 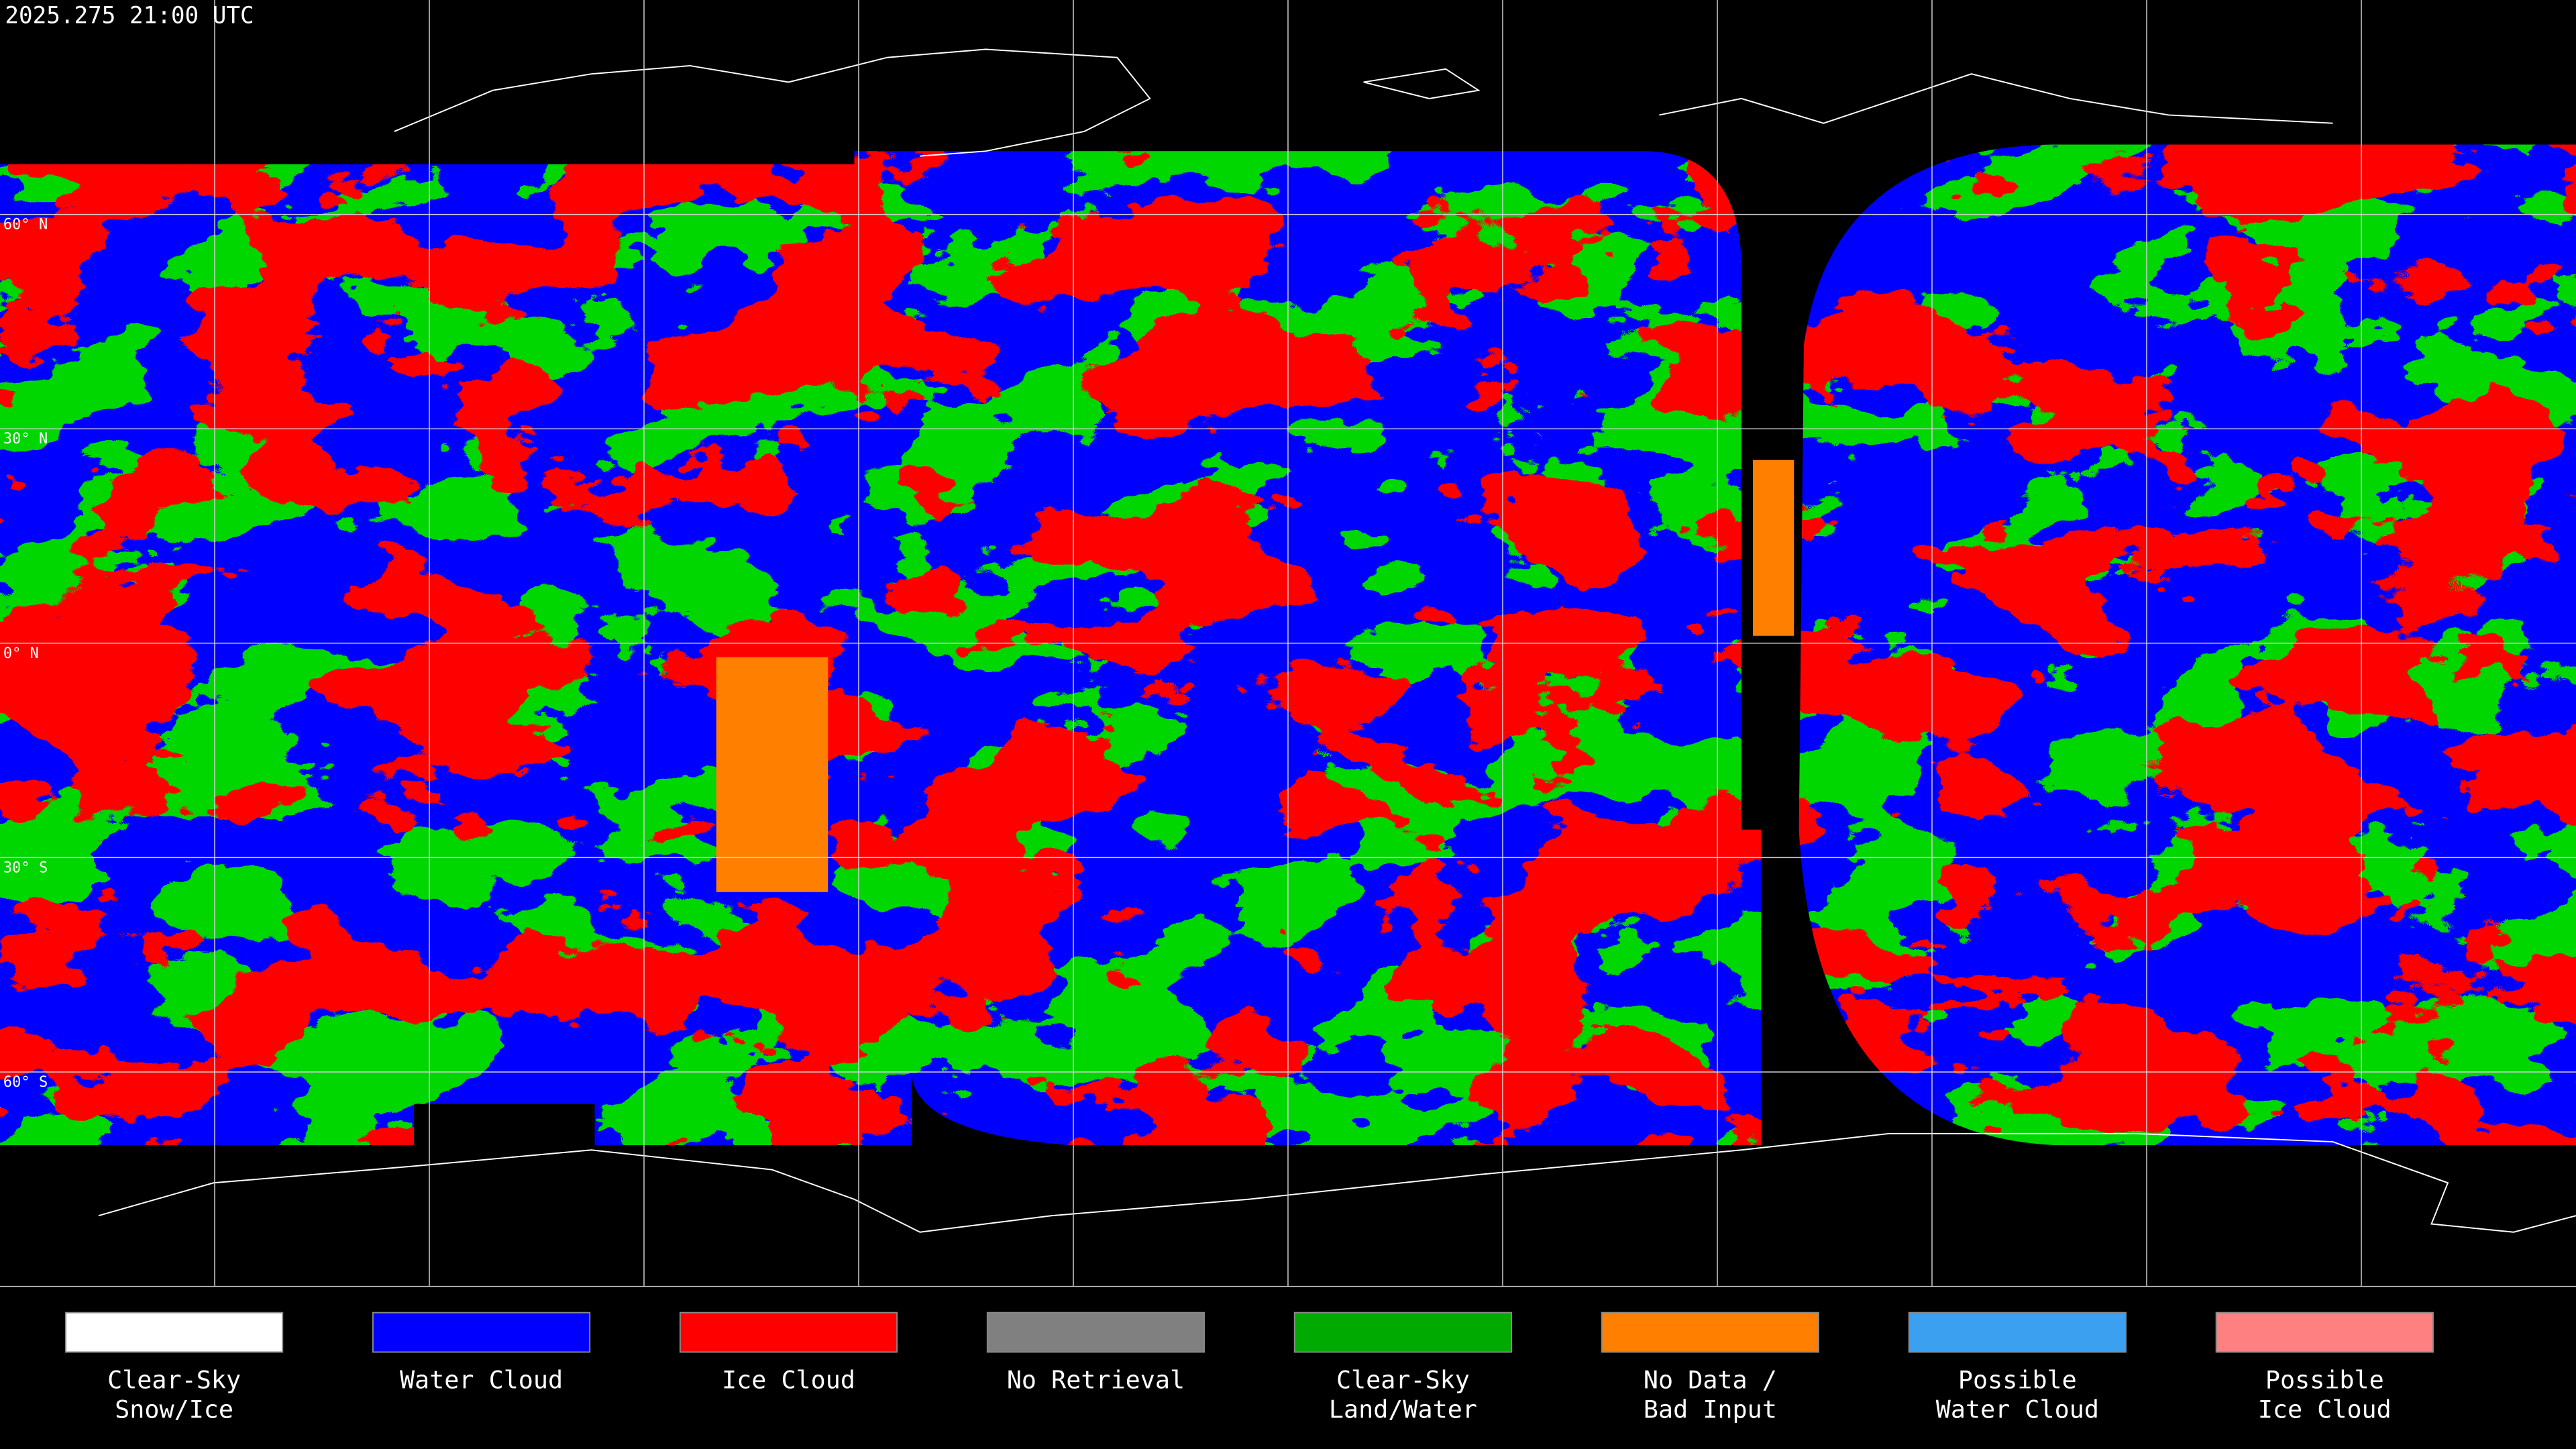 I want to click on latitude-label: 30° N, so click(x=25, y=439).